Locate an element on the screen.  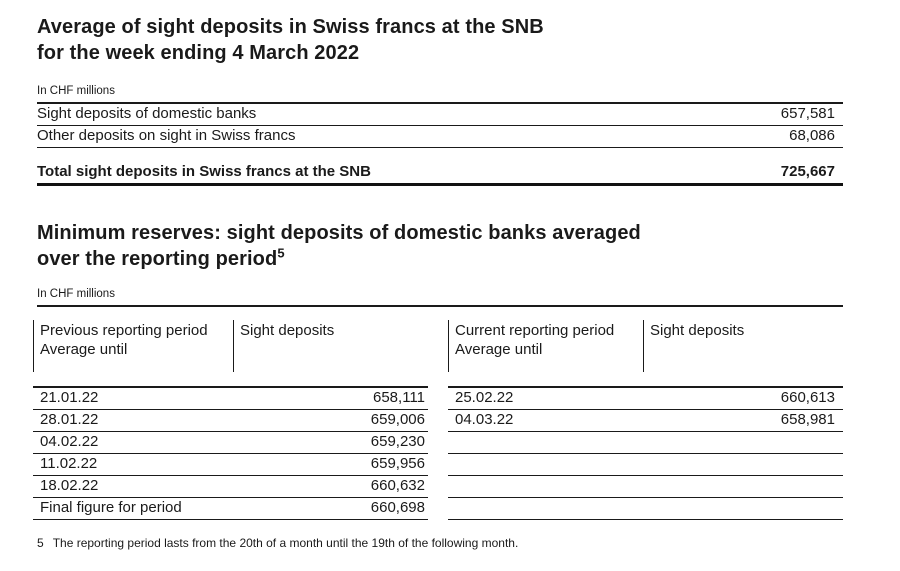
row-value: 659,006 is located at coordinates (397, 419).